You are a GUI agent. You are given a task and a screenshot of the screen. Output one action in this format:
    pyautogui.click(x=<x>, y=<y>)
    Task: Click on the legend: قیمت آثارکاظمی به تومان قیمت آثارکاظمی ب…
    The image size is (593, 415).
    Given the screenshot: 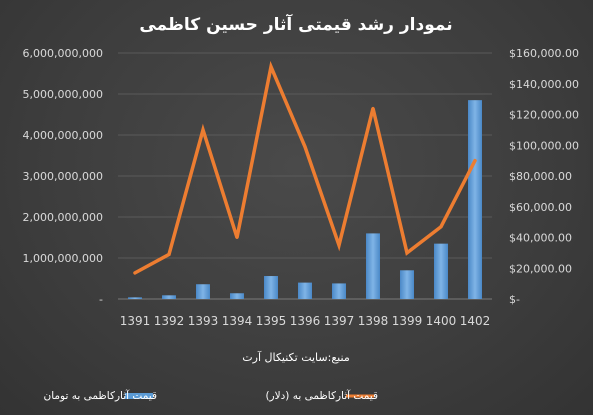 What is the action you would take?
    pyautogui.click(x=210, y=395)
    